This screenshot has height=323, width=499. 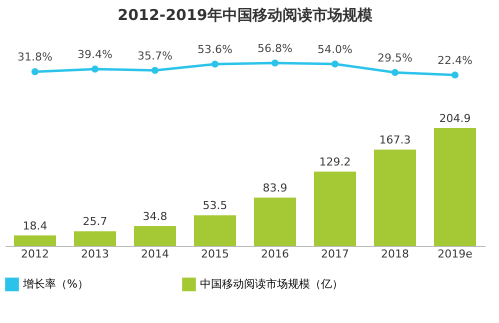 I want to click on chart-title: 2012-2019年中国移动阅读市场规模, so click(x=246, y=15).